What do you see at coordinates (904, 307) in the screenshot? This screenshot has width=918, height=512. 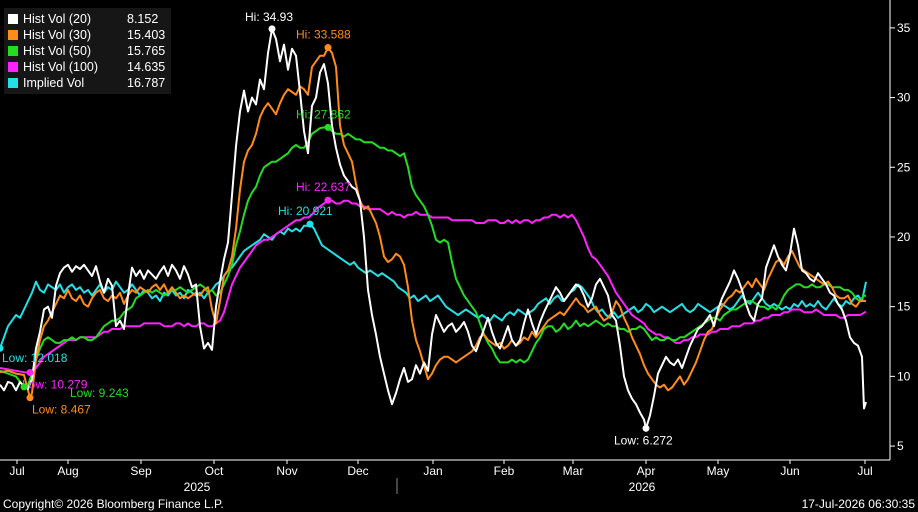 I see `y-tick-label: 15` at bounding box center [904, 307].